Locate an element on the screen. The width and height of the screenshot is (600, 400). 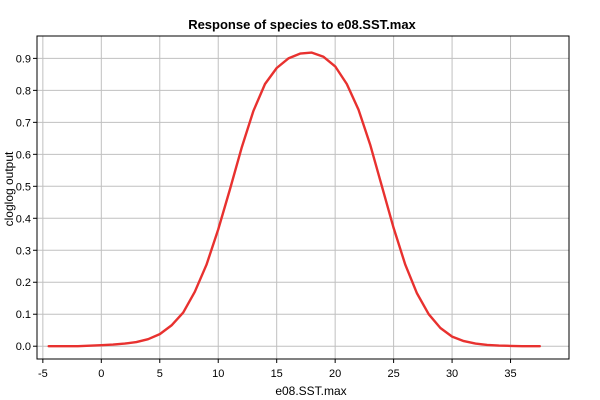
x-tick-label: -5 is located at coordinates (43, 374).